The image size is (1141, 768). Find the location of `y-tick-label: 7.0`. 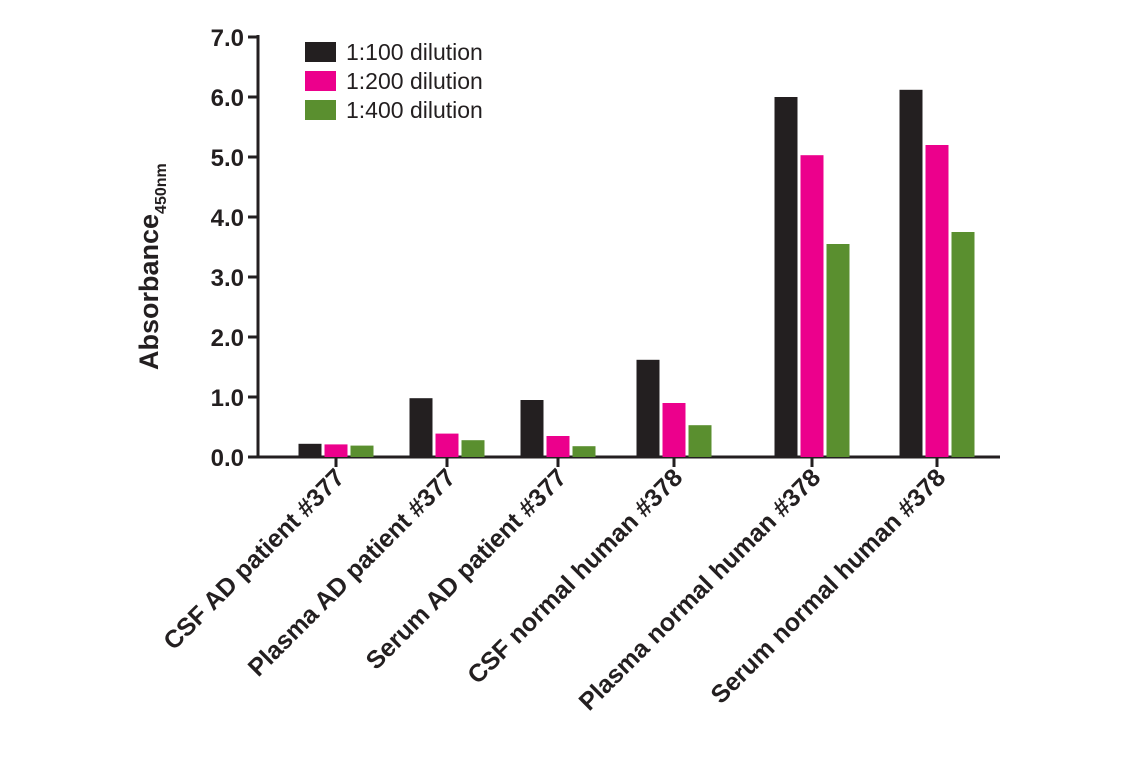

y-tick-label: 7.0 is located at coordinates (227, 38).